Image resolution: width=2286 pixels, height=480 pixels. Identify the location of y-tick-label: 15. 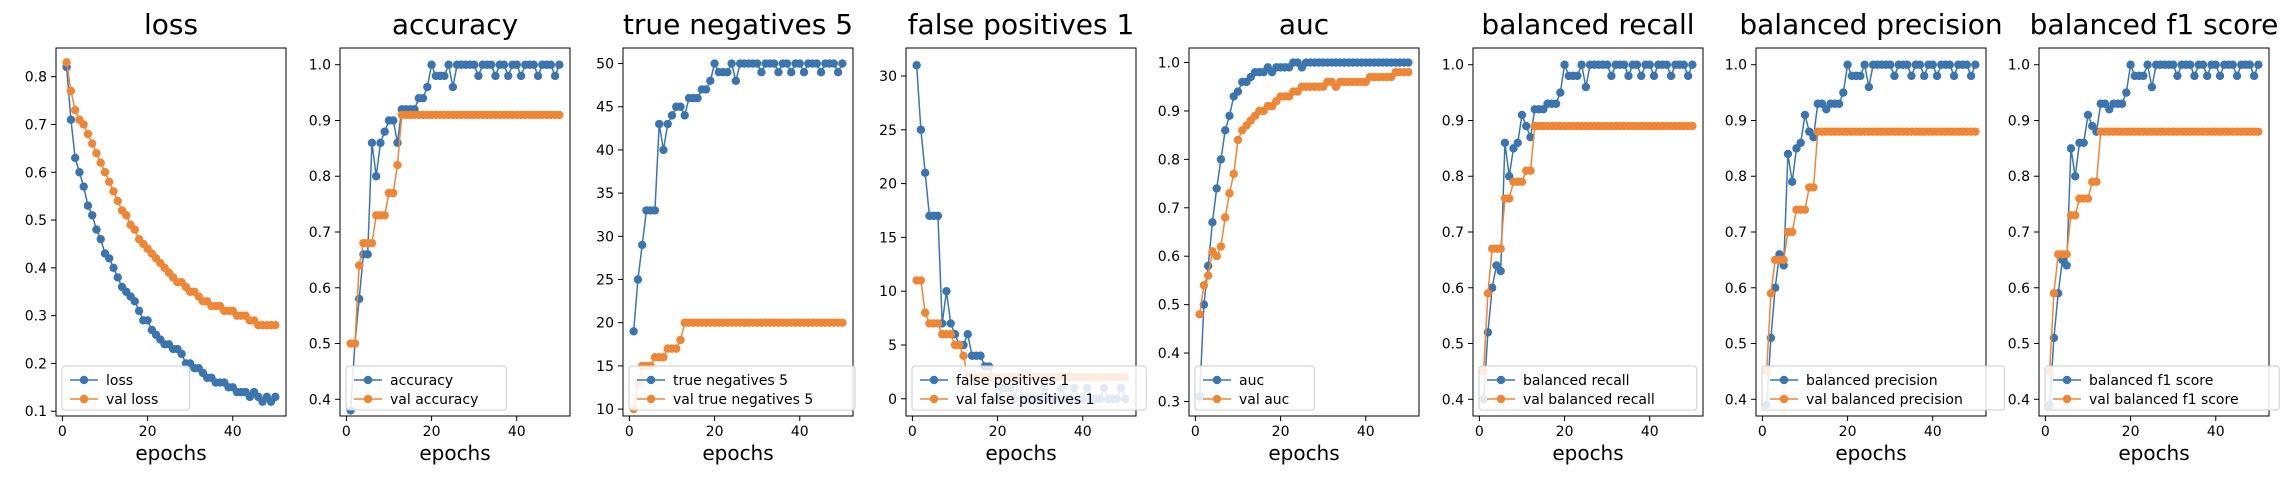
(605, 367).